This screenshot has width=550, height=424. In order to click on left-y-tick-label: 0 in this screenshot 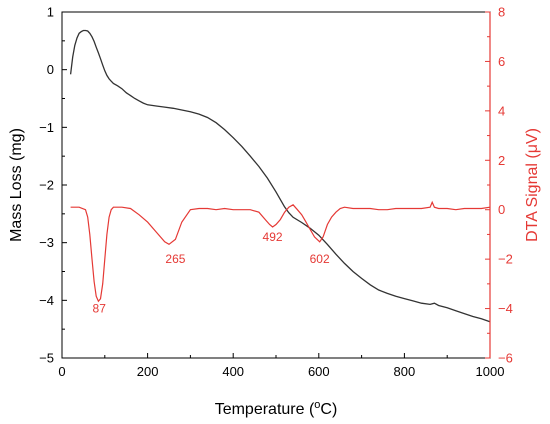, I will do `click(50, 69)`.